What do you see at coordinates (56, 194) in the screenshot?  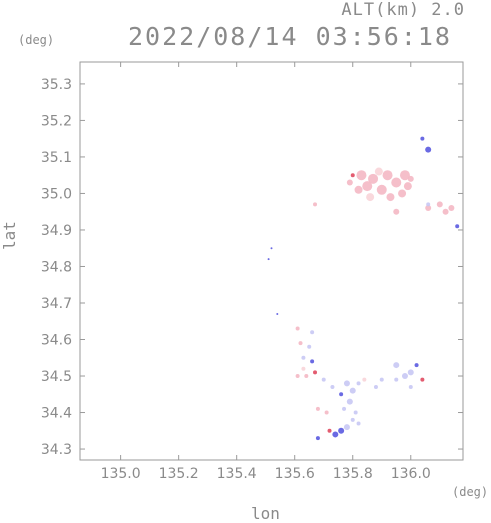 I see `y-tick-label: 35.0` at bounding box center [56, 194].